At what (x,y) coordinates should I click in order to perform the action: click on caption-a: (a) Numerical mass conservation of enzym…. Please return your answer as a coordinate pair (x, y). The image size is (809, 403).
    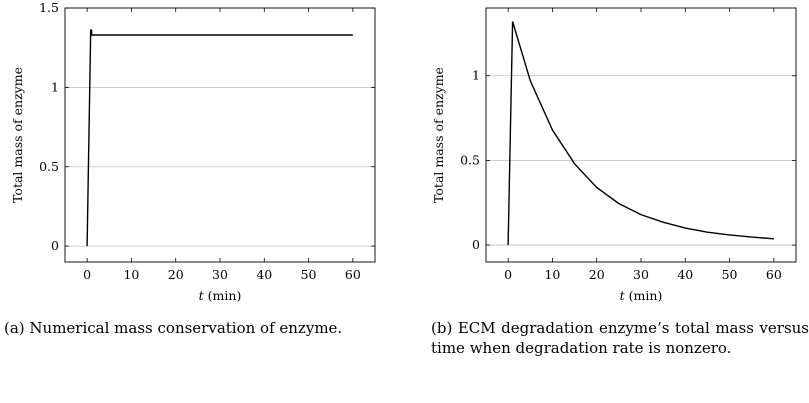
    Looking at the image, I should click on (173, 328).